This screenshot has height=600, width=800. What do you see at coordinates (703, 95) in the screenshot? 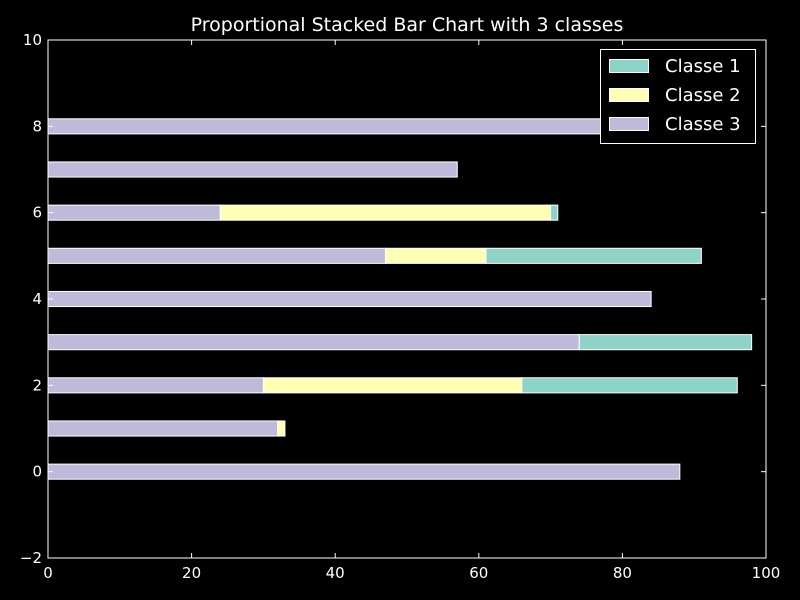
I see `legend-label-classe-2: Classe 2` at bounding box center [703, 95].